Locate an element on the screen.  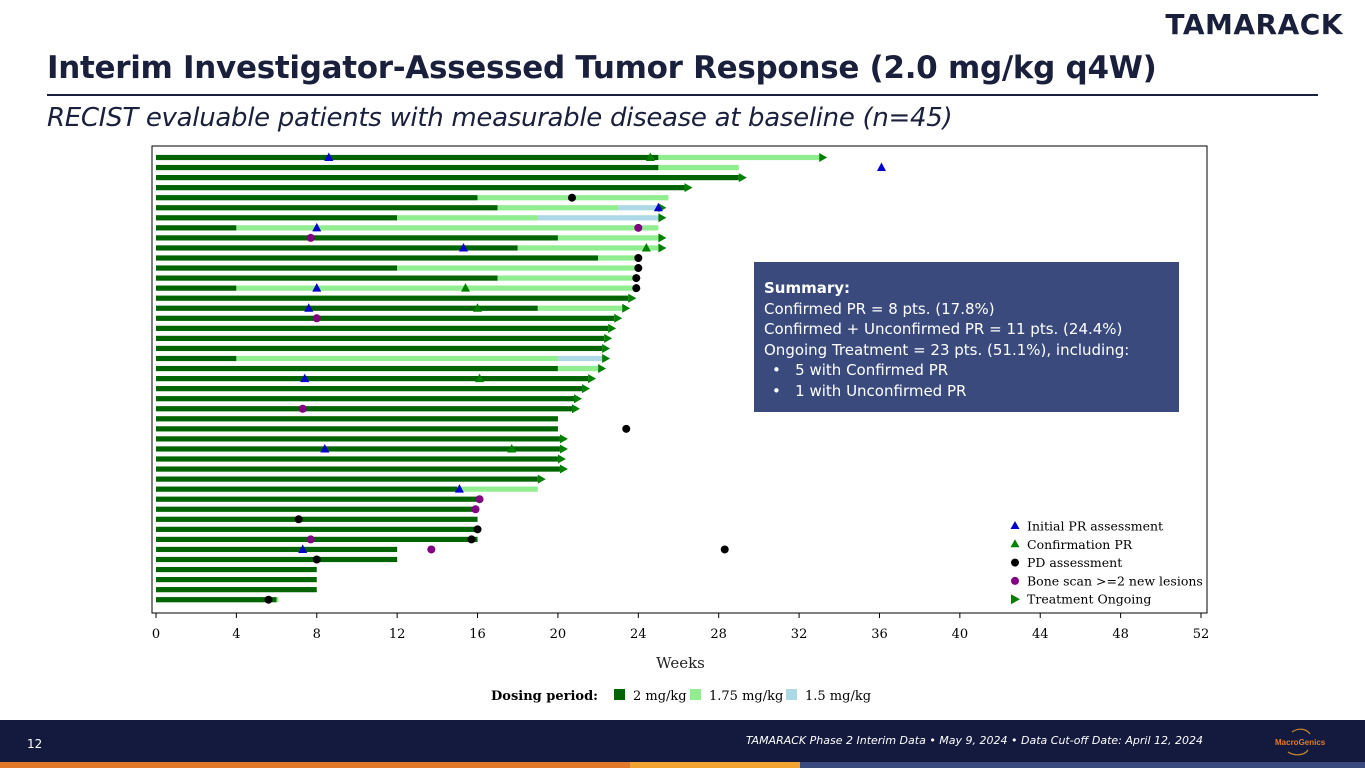
x-tick-label: 0 is located at coordinates (156, 634).